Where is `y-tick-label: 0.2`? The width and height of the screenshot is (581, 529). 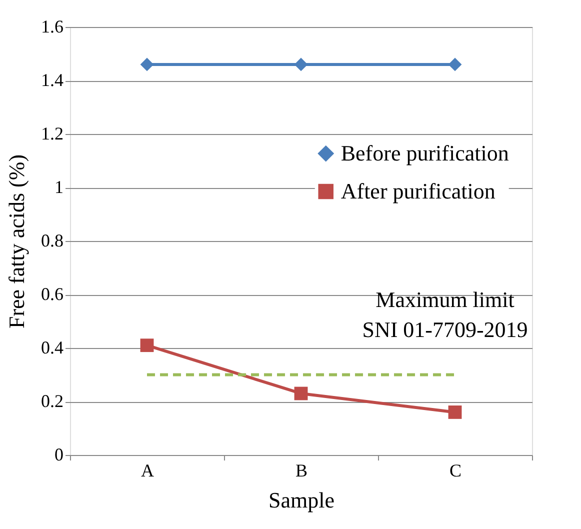
y-tick-label: 0.2 is located at coordinates (52, 401).